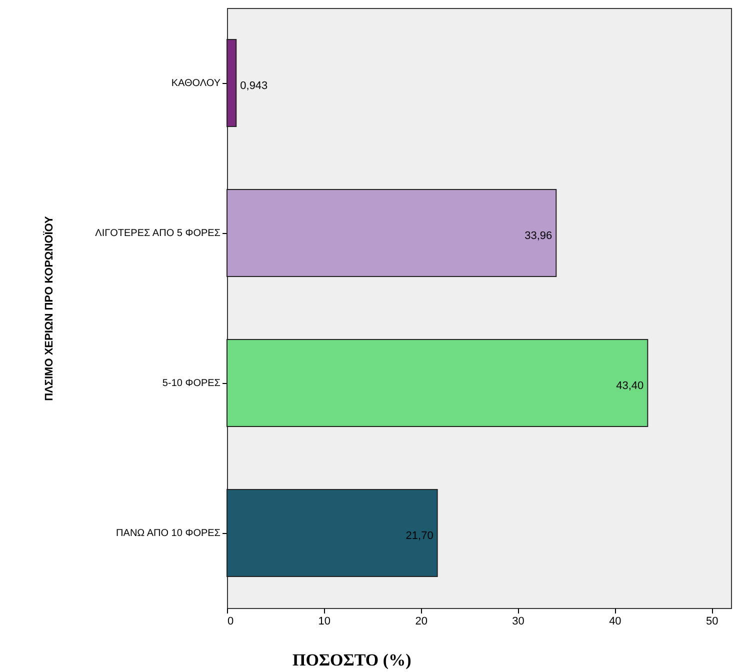  Describe the element at coordinates (420, 536) in the screenshot. I see `data-label: 21,70` at that location.